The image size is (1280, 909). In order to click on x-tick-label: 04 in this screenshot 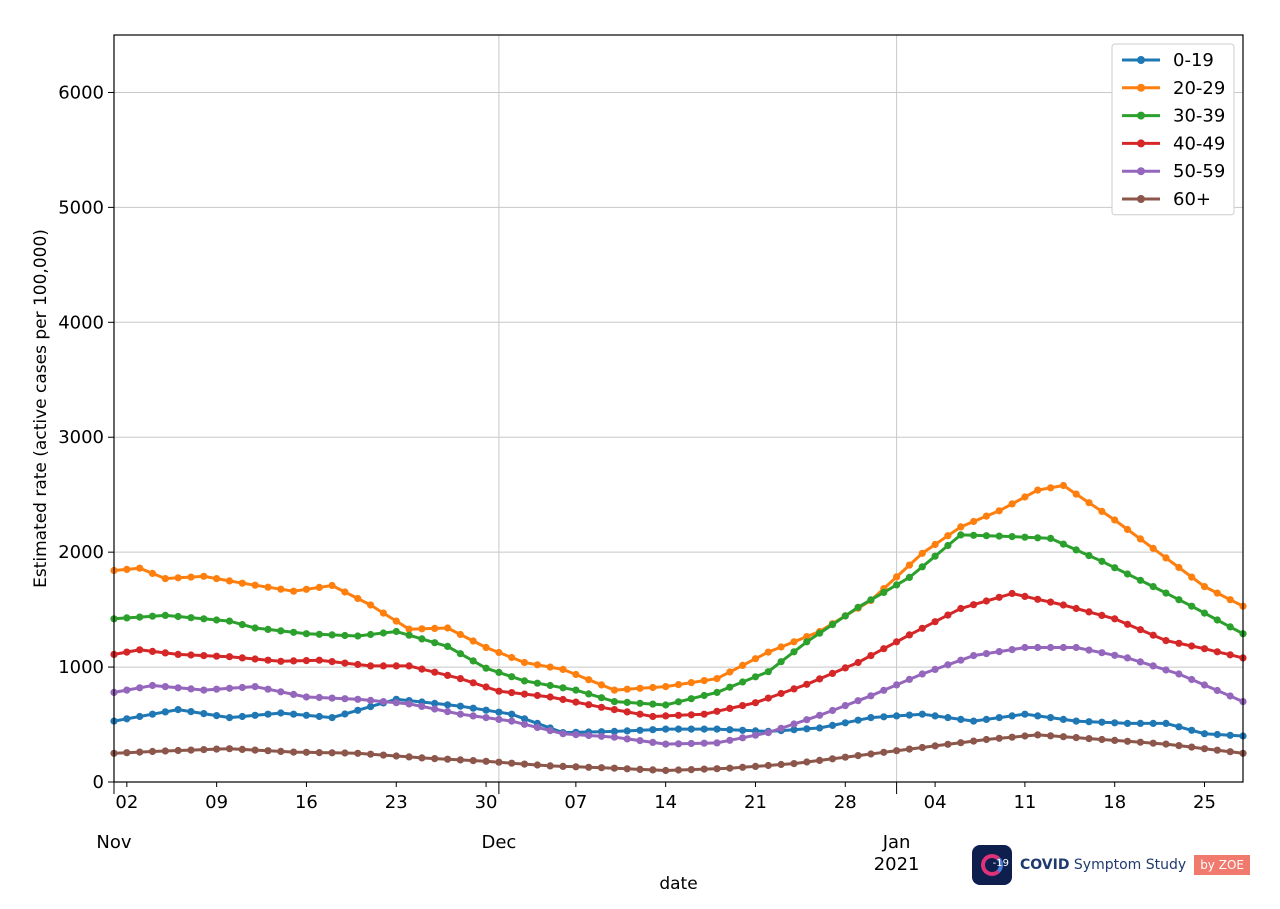, I will do `click(935, 802)`.